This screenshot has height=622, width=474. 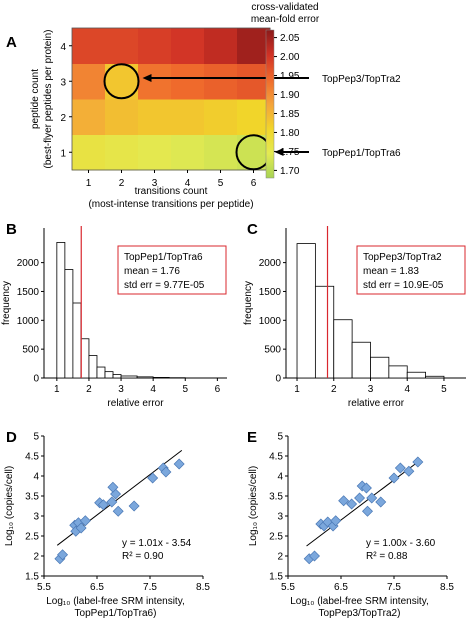 I want to click on y-tick-label: 500, so click(x=272, y=350).